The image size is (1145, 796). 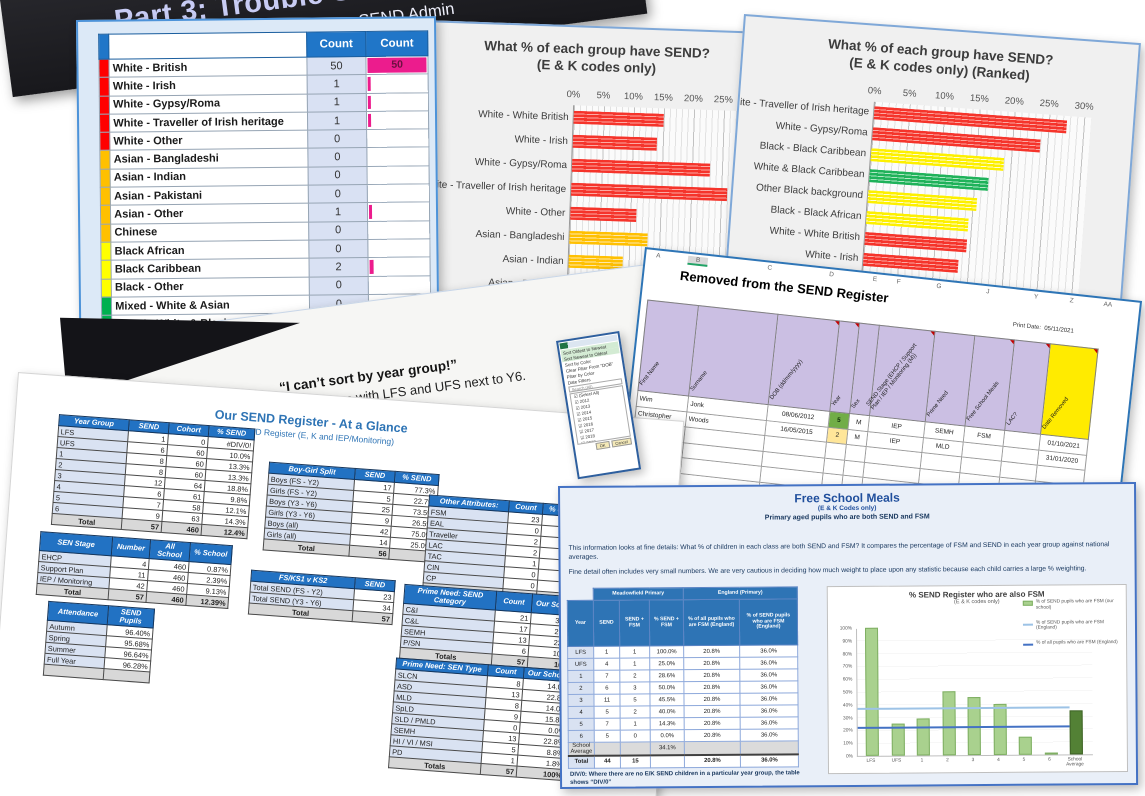 I want to click on column-letter: C, so click(x=770, y=268).